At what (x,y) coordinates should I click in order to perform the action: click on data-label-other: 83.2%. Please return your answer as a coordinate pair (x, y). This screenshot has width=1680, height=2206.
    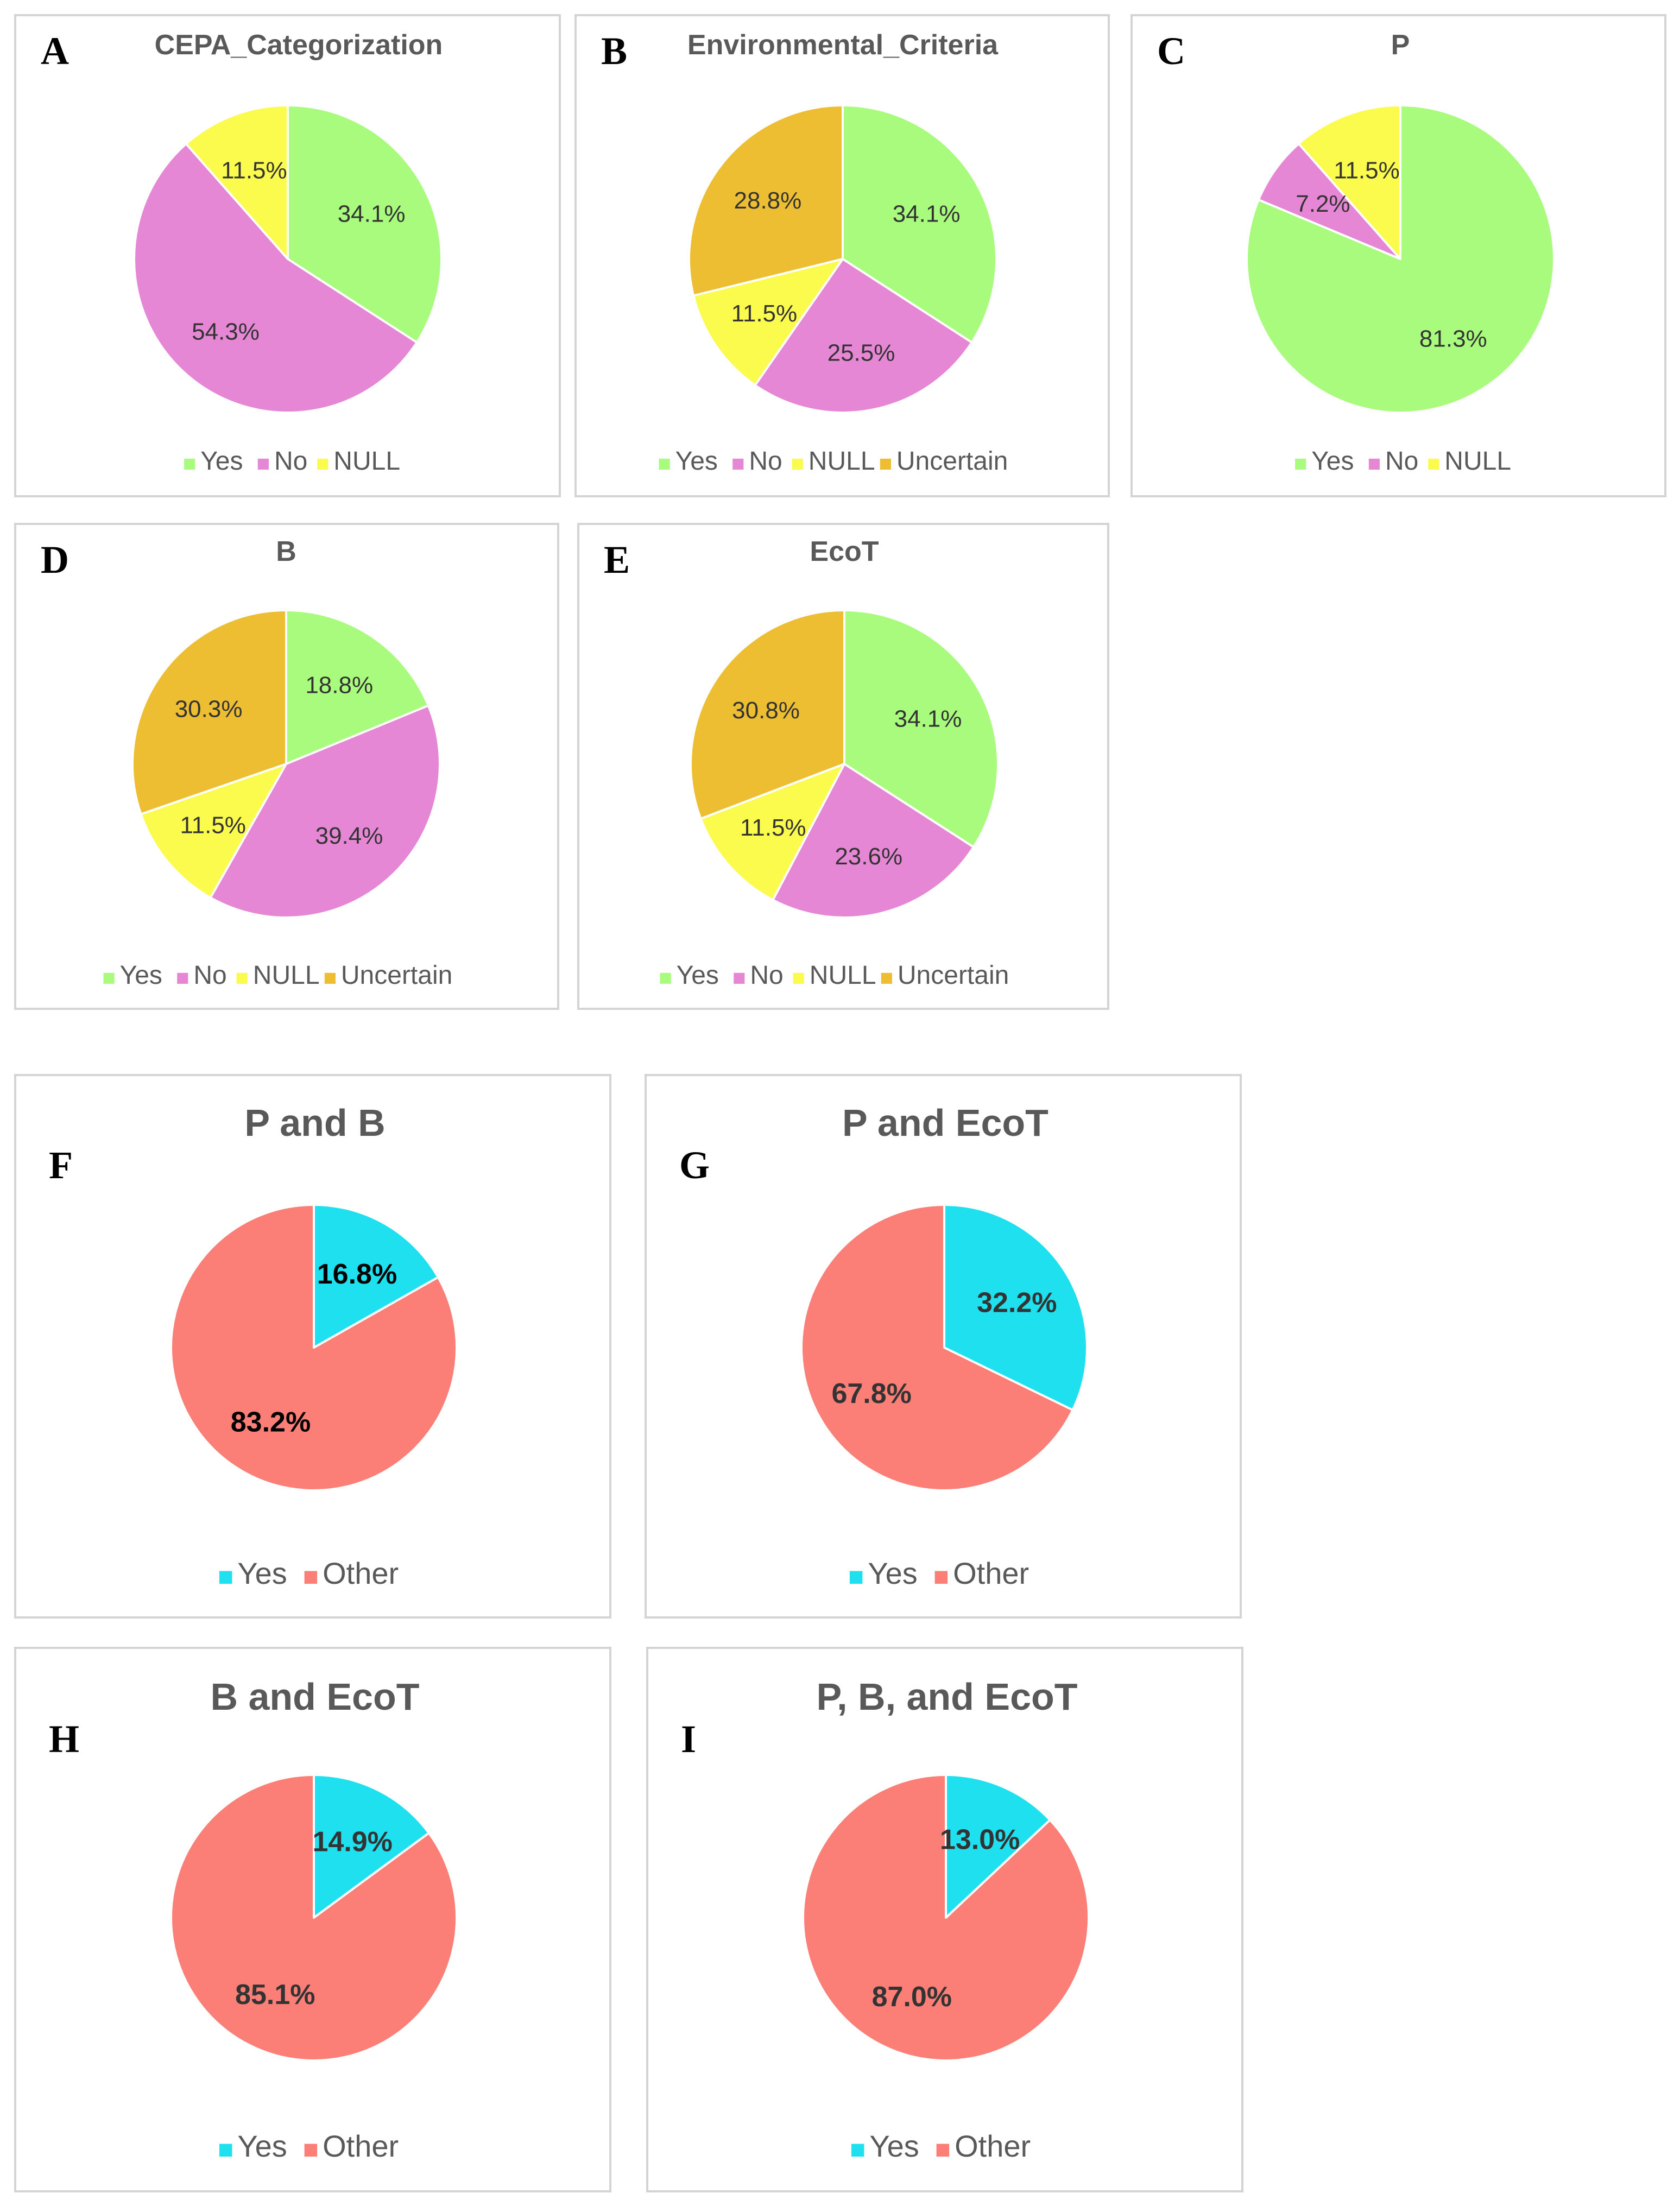
    Looking at the image, I should click on (271, 1422).